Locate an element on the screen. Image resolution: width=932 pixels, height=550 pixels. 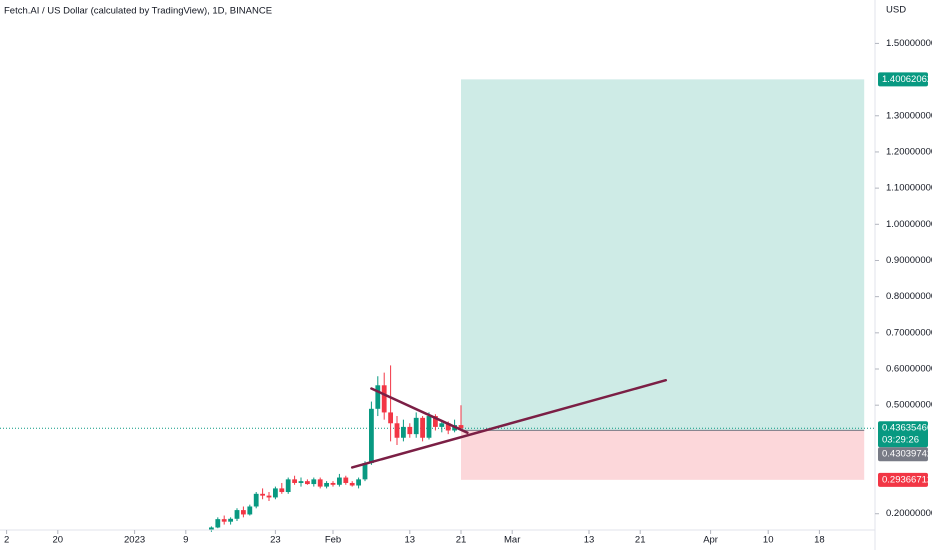
x-tick-label: 23 is located at coordinates (275, 540).